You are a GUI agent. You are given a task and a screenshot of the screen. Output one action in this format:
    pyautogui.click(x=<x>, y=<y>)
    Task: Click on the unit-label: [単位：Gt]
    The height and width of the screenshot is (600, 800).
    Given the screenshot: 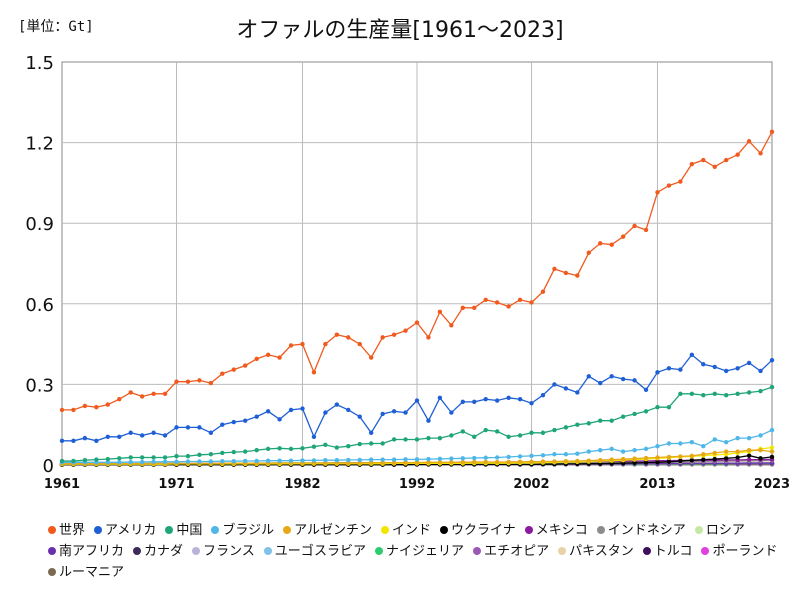 What is the action you would take?
    pyautogui.click(x=56, y=27)
    